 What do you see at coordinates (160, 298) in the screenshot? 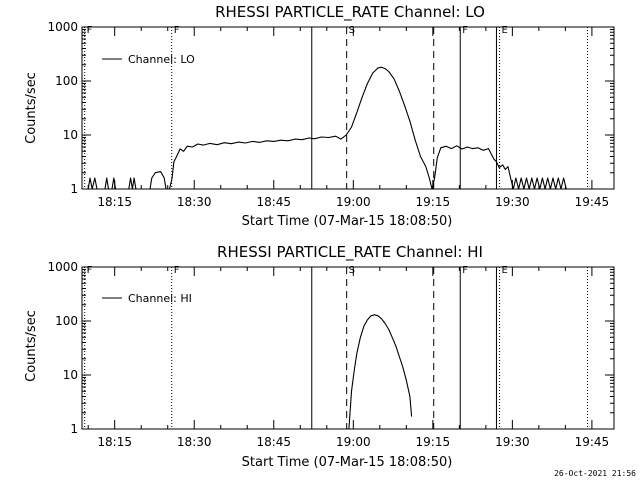
I see `legend-label: Channel: HI` at bounding box center [160, 298].